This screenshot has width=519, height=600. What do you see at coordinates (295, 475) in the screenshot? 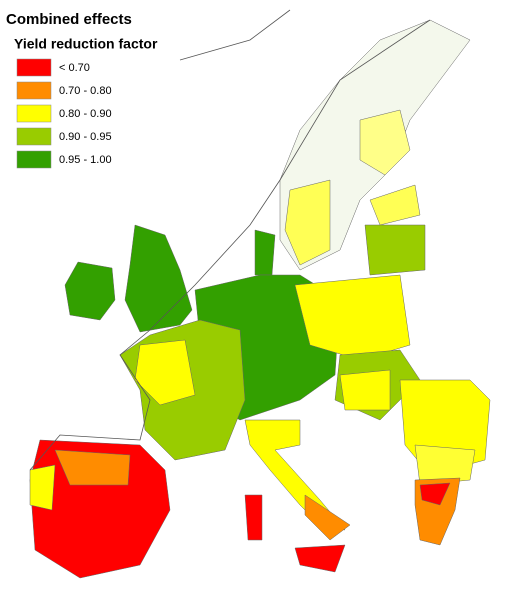
I see `italy` at bounding box center [295, 475].